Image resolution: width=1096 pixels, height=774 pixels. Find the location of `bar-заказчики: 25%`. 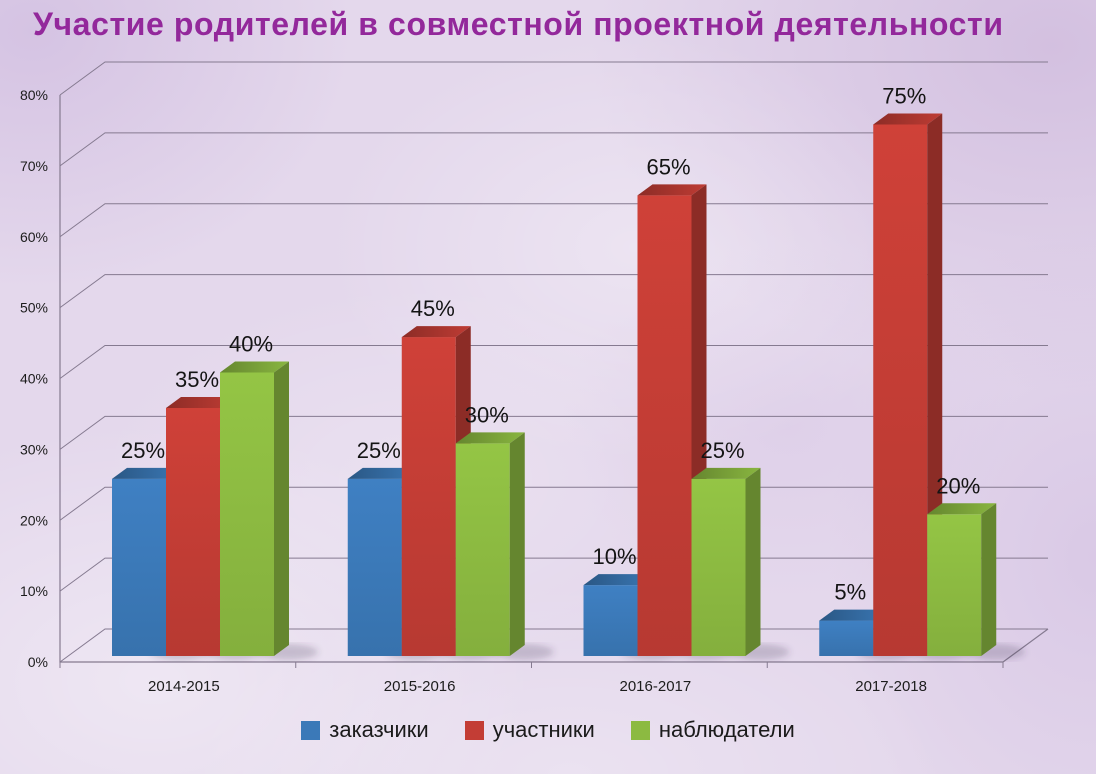

bar-заказчики: 25% is located at coordinates (146, 547).